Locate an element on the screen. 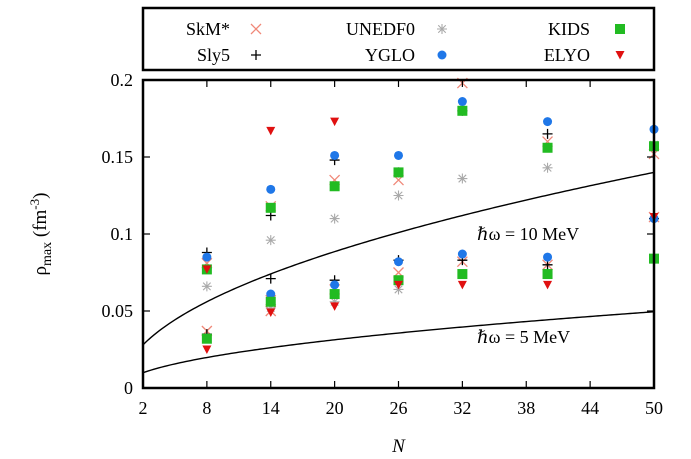 The width and height of the screenshot is (691, 459). x-tick-label: 26 is located at coordinates (399, 408).